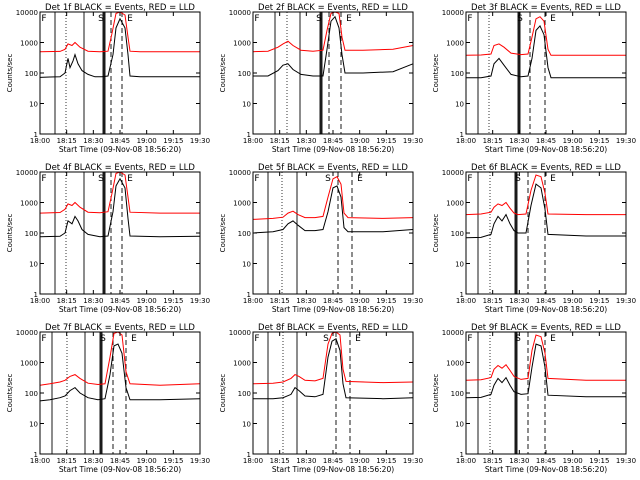  I want to click on chart-title: Det 6f BLACK = Events, RED = LLD, so click(546, 168).